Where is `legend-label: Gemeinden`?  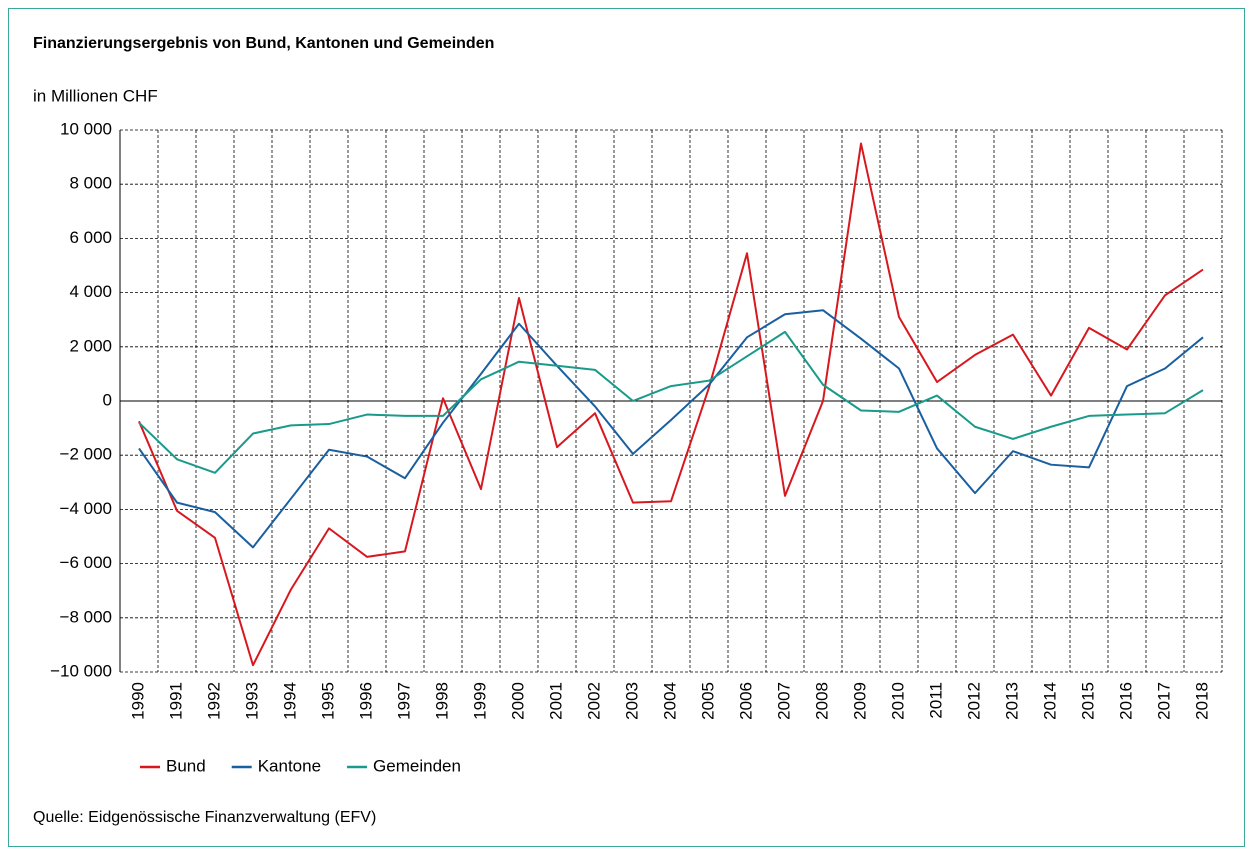
legend-label: Gemeinden is located at coordinates (417, 765).